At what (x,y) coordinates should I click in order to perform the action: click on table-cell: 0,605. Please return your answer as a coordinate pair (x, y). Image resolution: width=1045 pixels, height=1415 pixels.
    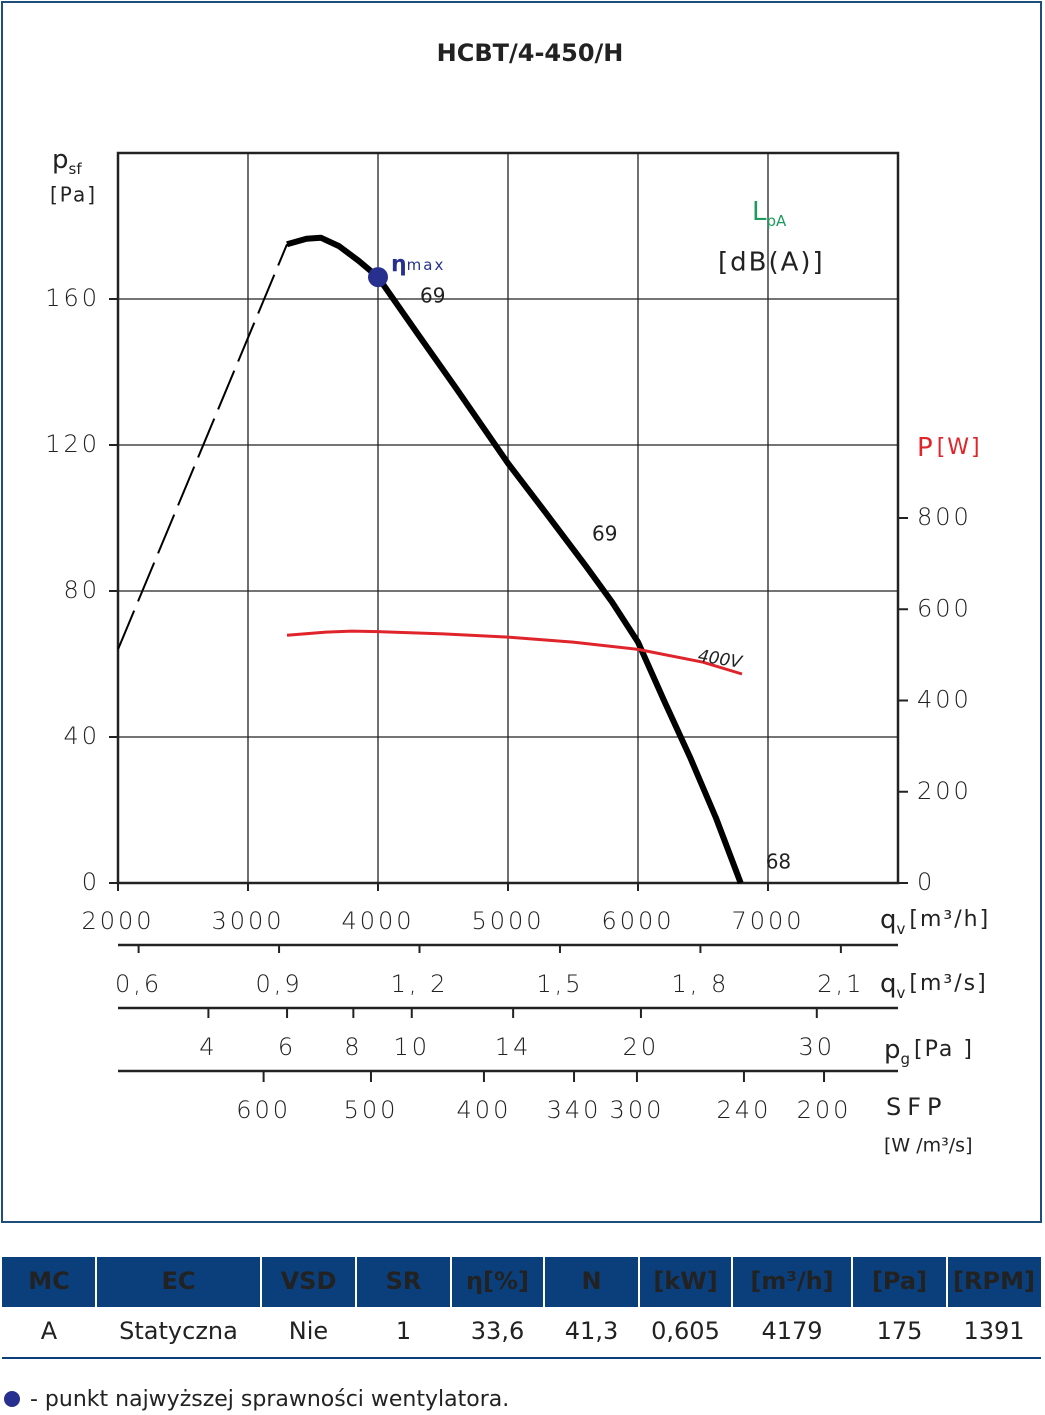
    Looking at the image, I should click on (685, 1331).